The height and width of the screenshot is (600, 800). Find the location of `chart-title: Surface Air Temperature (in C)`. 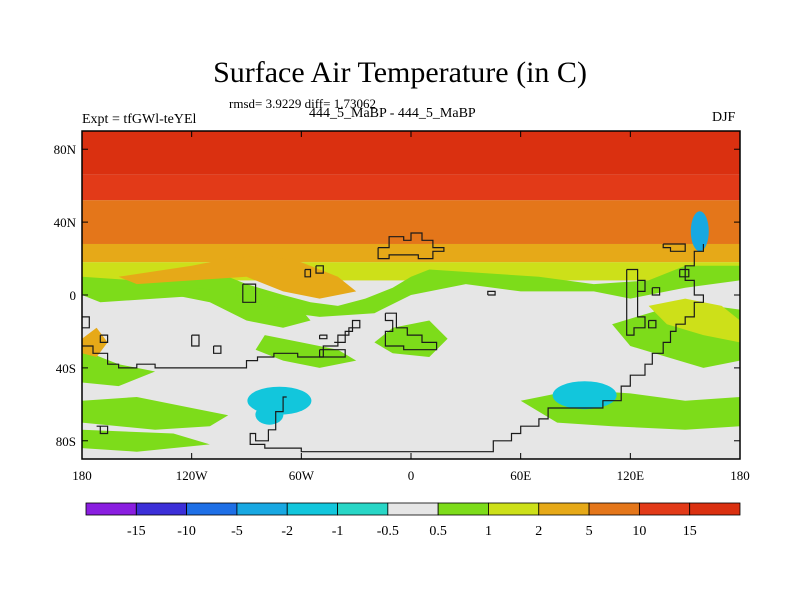

chart-title: Surface Air Temperature (in C) is located at coordinates (400, 72).